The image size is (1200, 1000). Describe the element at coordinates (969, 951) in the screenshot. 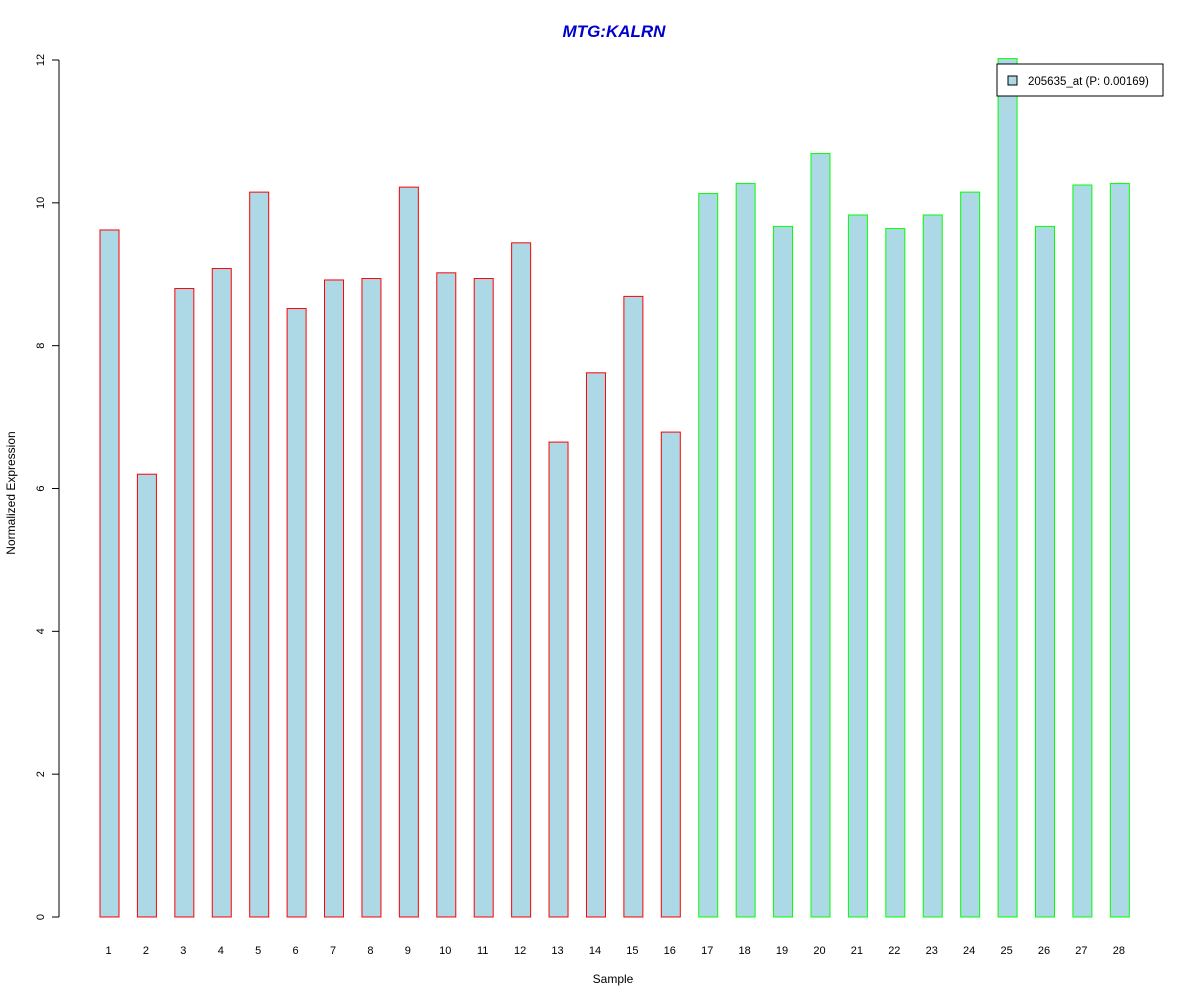

I see `x-tick-label: 24` at that location.